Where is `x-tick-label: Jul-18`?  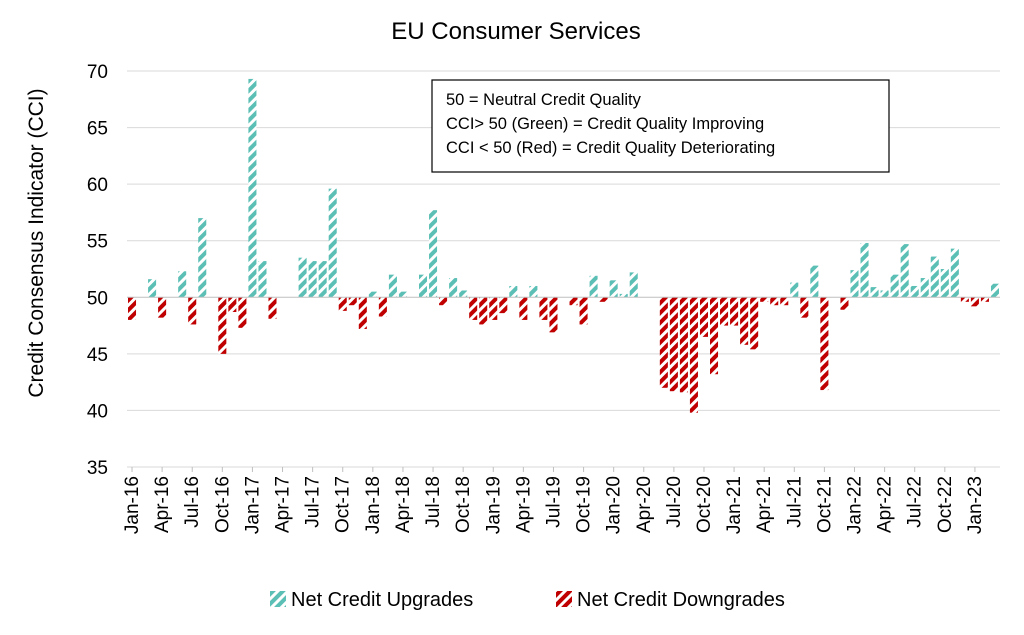
x-tick-label: Jul-18 is located at coordinates (433, 502).